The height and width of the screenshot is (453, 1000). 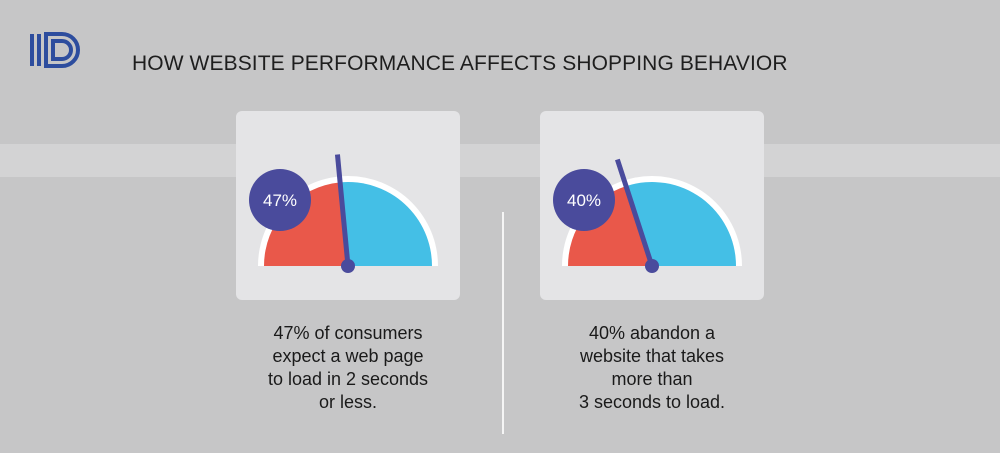 What do you see at coordinates (55, 50) in the screenshot?
I see `logo-icon` at bounding box center [55, 50].